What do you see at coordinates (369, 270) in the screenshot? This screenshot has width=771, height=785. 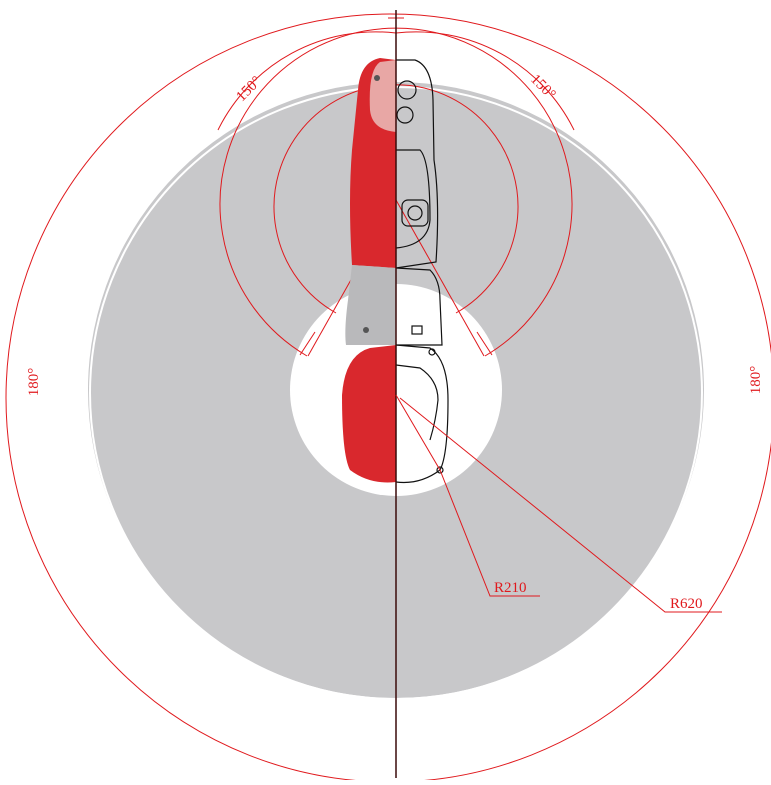 I see `robot-left` at bounding box center [369, 270].